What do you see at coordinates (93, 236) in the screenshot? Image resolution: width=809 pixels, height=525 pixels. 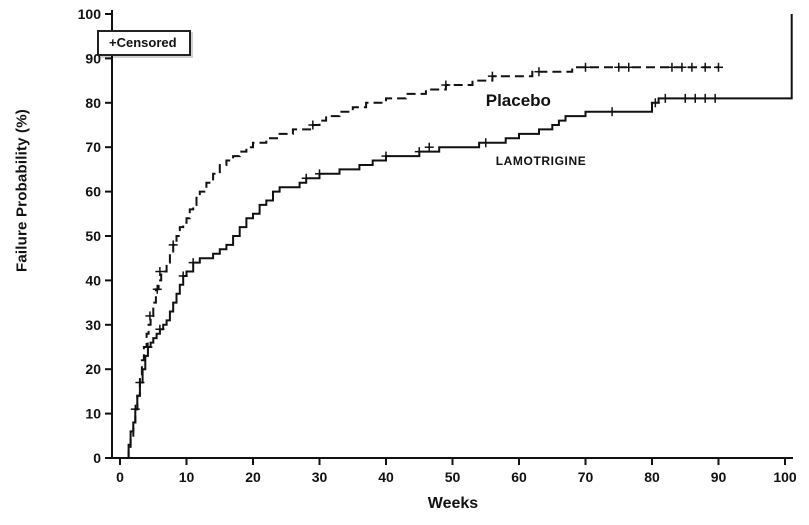 I see `y-tick-label: 50` at bounding box center [93, 236].